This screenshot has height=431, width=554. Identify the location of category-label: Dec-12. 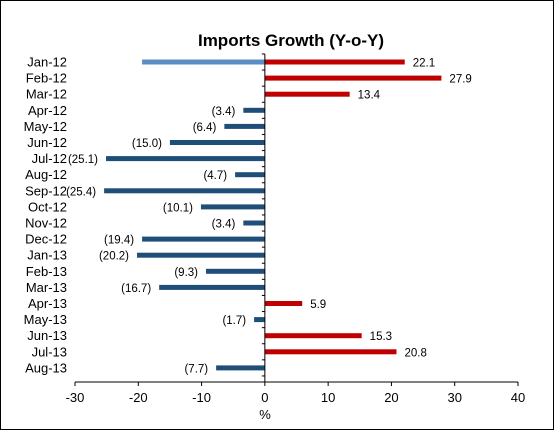
(46, 239).